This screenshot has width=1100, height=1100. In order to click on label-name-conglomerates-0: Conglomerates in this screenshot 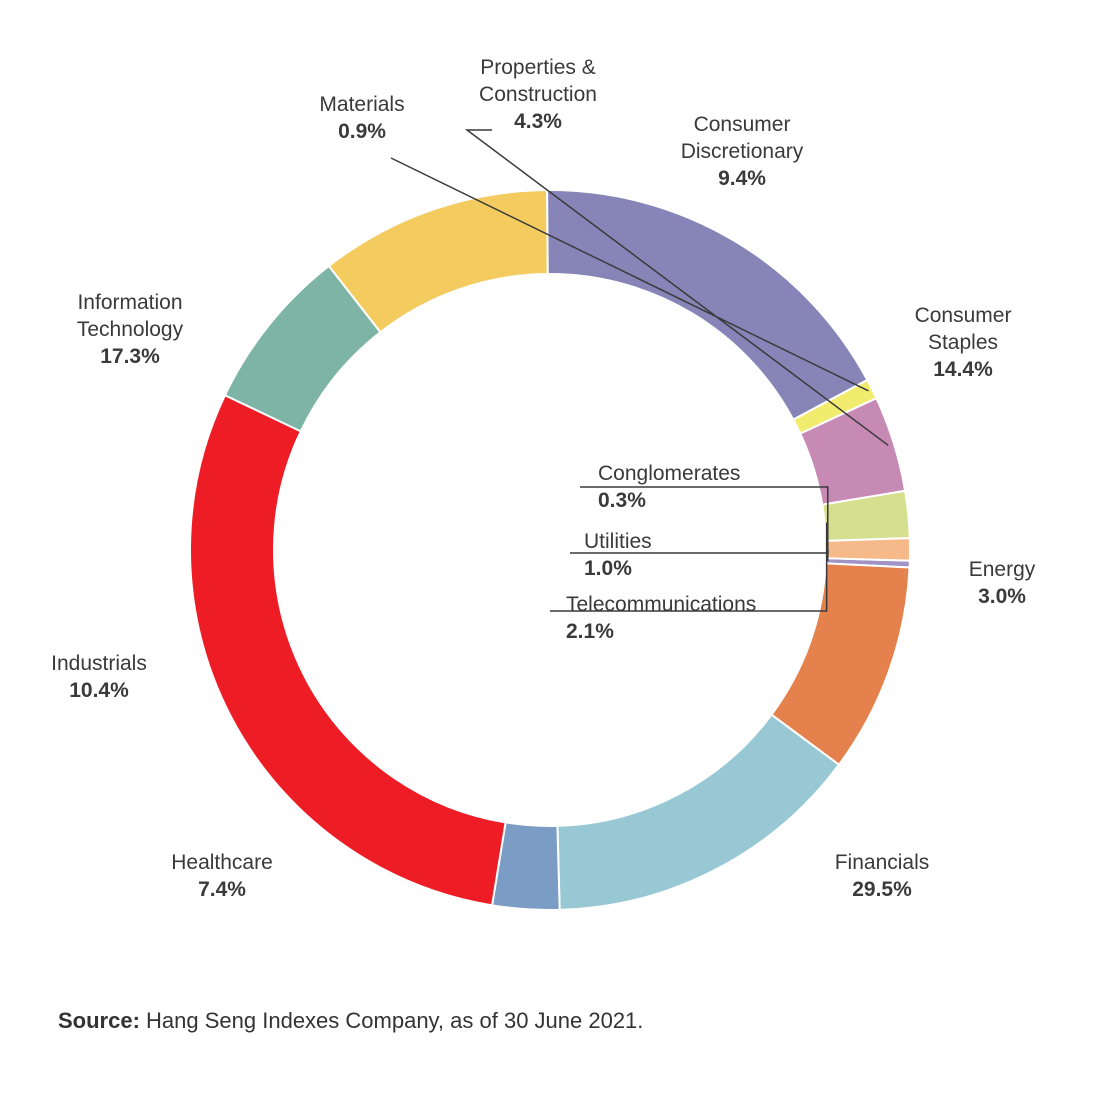, I will do `click(669, 473)`.